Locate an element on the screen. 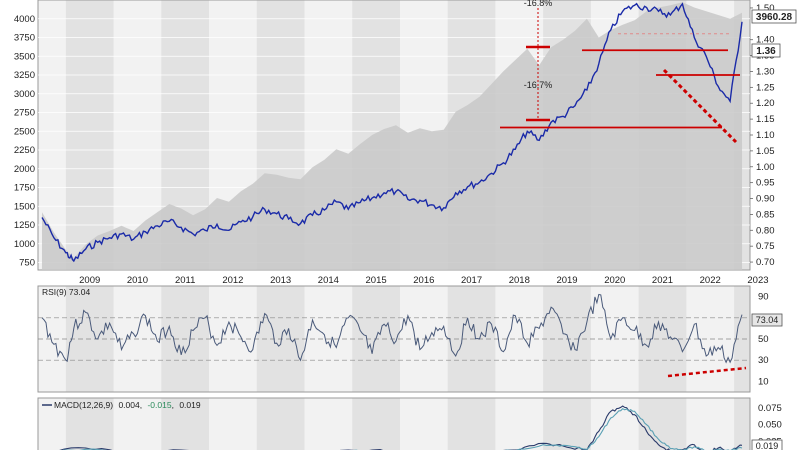 The width and height of the screenshot is (800, 450). macd-line is located at coordinates (401, 427).